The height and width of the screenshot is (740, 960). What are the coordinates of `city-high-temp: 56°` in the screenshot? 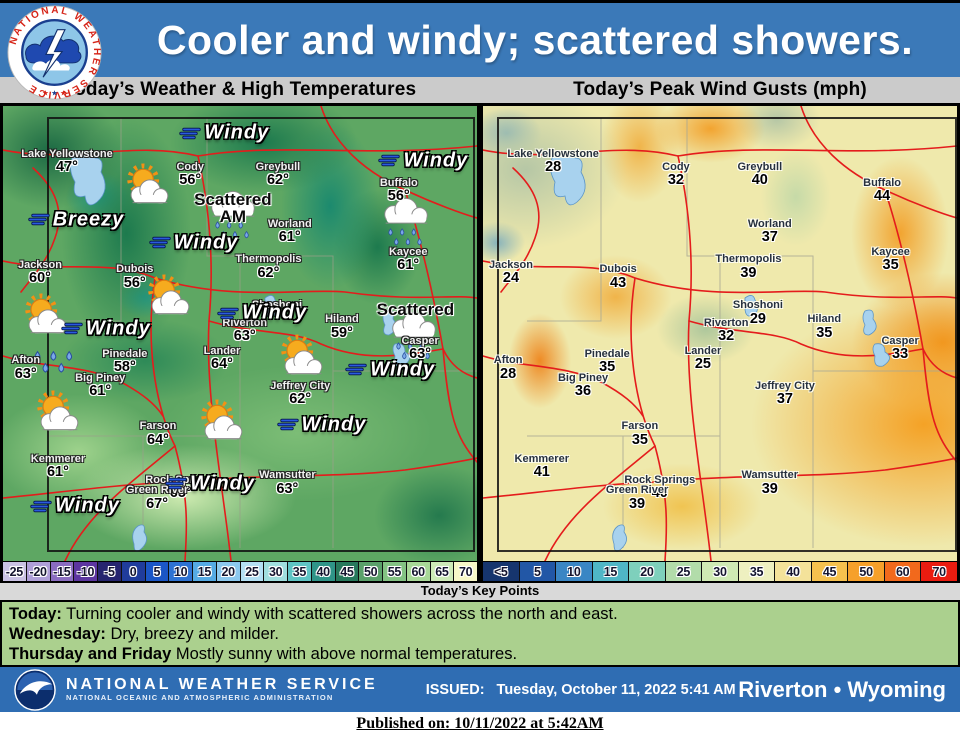 It's located at (190, 180).